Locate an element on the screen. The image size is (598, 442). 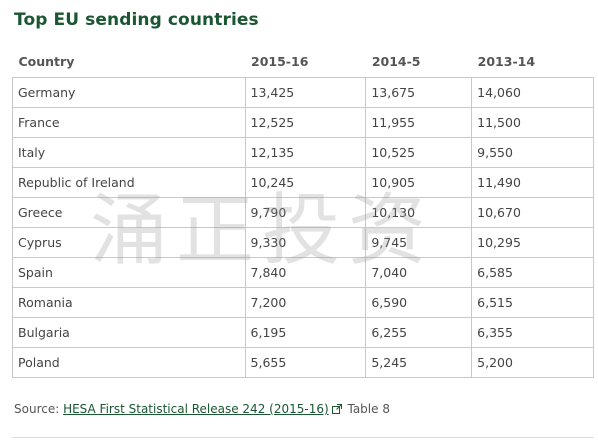
value-cell: 6,255 is located at coordinates (419, 332).